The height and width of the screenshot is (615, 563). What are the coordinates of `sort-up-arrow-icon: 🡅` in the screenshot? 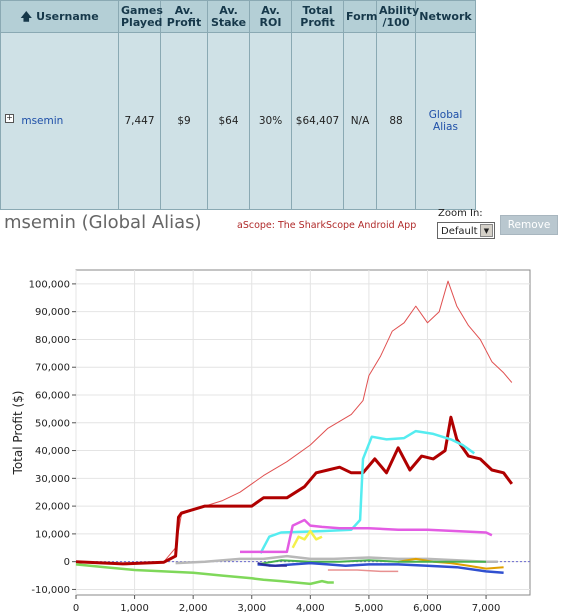 It's located at (26, 16).